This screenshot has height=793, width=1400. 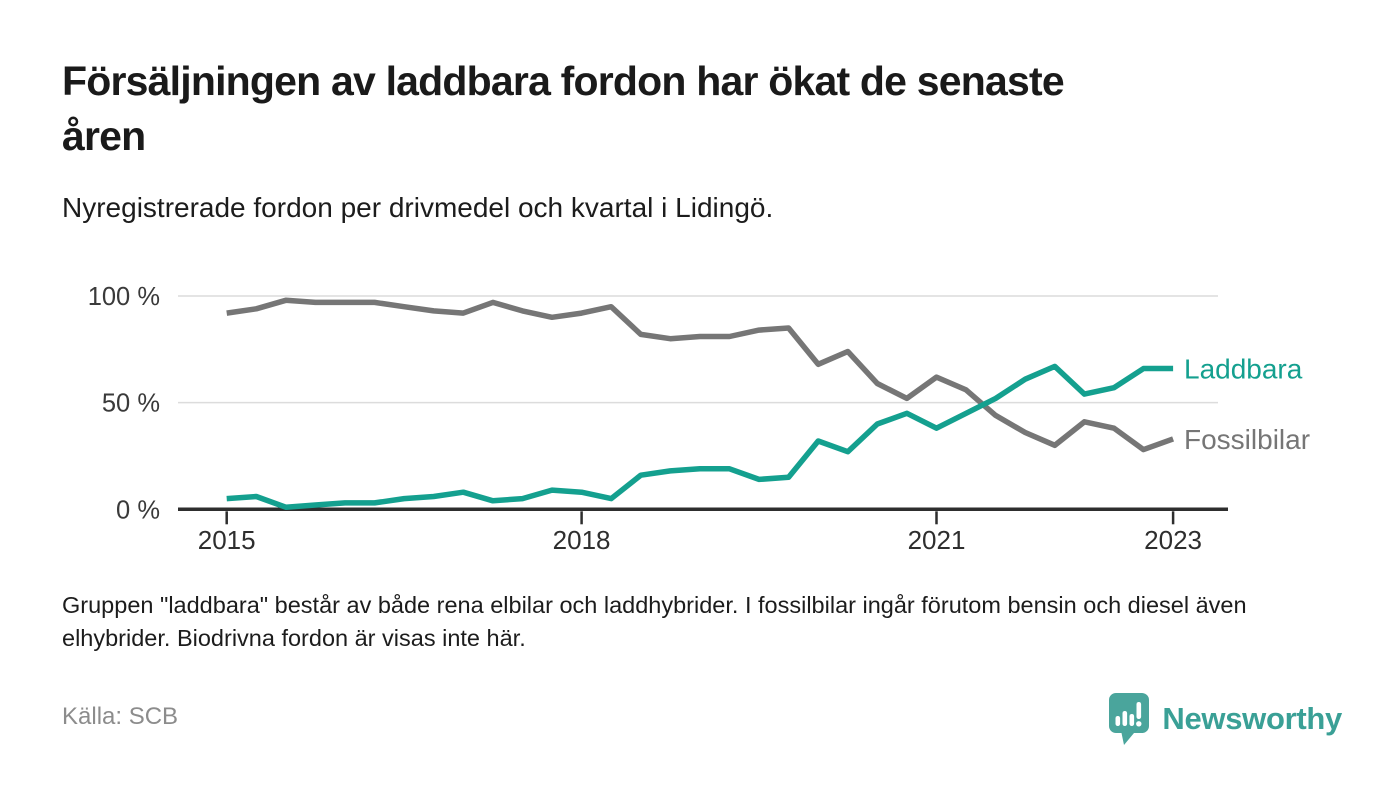 What do you see at coordinates (138, 510) in the screenshot?
I see `y-tick-label: 0 %` at bounding box center [138, 510].